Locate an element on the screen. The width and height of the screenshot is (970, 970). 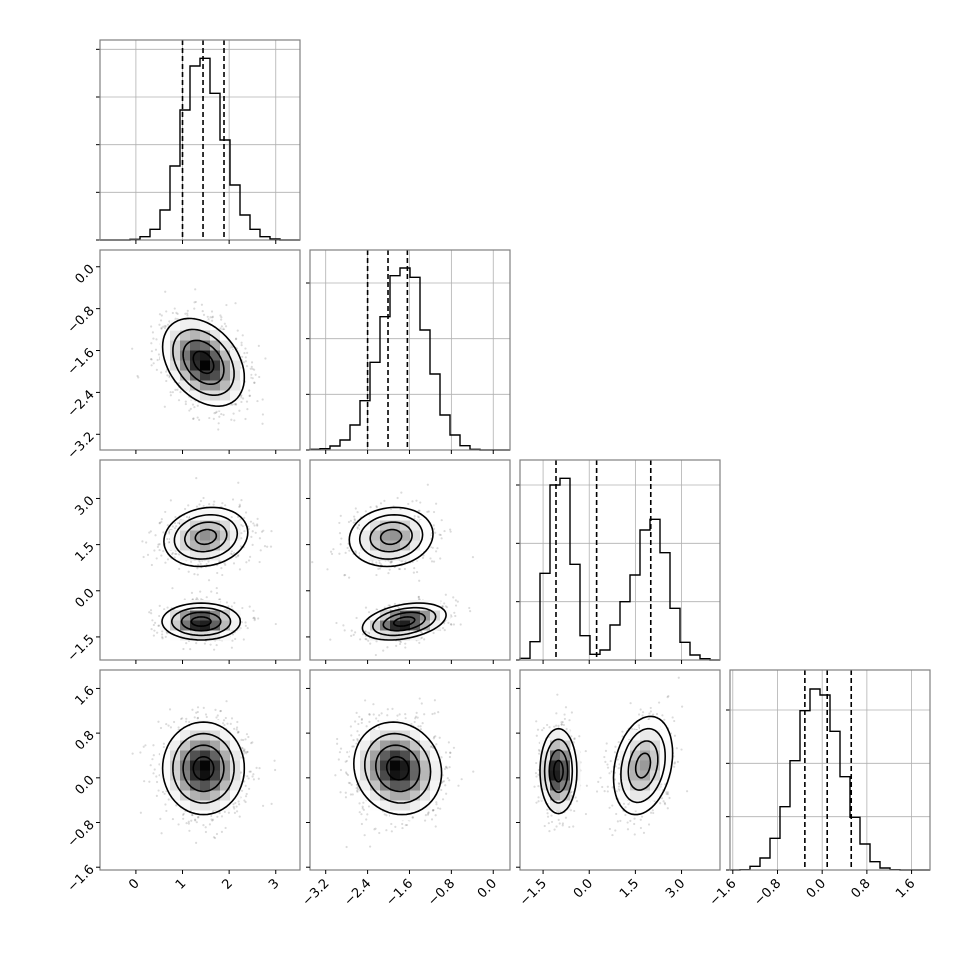
y-tick-label: −1.5 is located at coordinates (81, 648).